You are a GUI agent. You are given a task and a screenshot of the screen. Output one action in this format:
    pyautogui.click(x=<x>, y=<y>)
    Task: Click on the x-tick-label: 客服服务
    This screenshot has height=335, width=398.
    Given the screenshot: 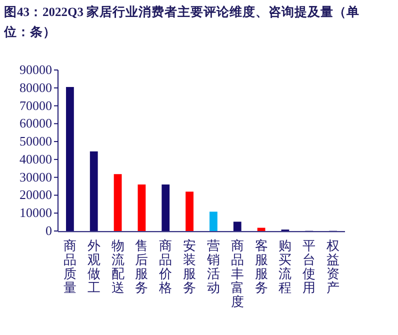 What is the action you would take?
    pyautogui.click(x=261, y=266)
    